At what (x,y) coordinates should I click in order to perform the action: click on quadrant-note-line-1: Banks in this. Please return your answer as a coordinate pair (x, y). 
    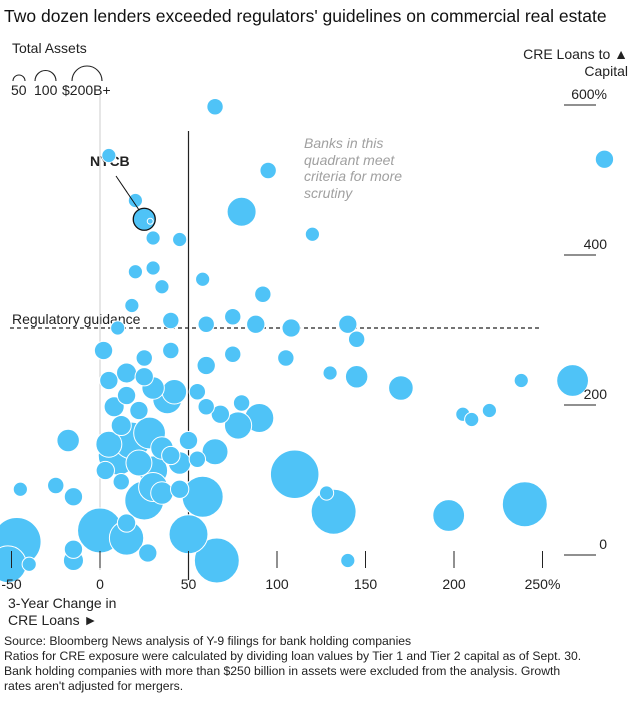
    Looking at the image, I should click on (344, 143).